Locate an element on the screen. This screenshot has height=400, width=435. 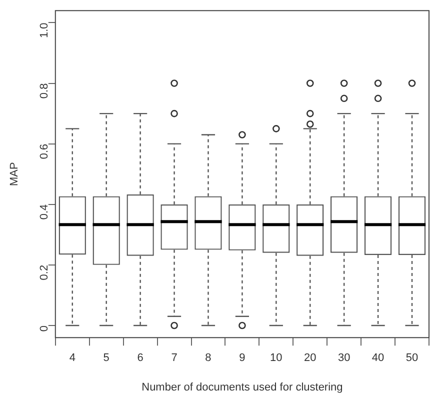
y-tick-label: 0.4 is located at coordinates (44, 212).